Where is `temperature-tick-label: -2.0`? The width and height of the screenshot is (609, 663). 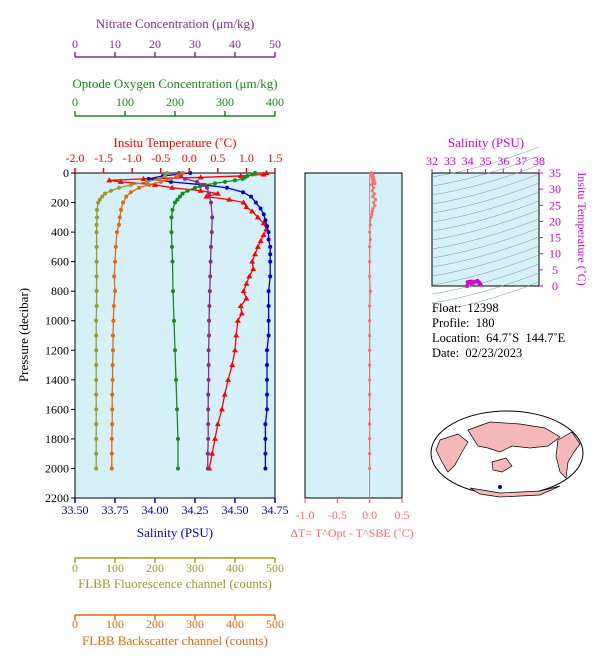 temperature-tick-label: -2.0 is located at coordinates (75, 158).